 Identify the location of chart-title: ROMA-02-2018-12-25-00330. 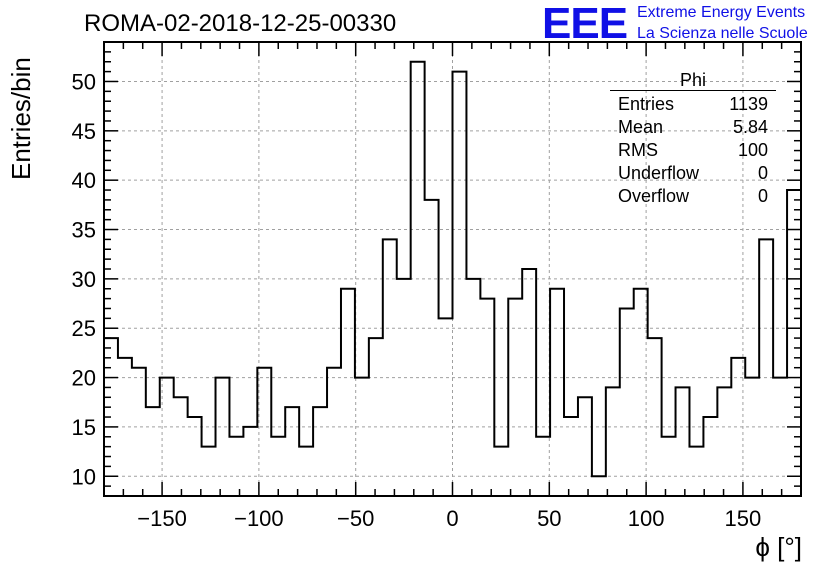
(240, 23).